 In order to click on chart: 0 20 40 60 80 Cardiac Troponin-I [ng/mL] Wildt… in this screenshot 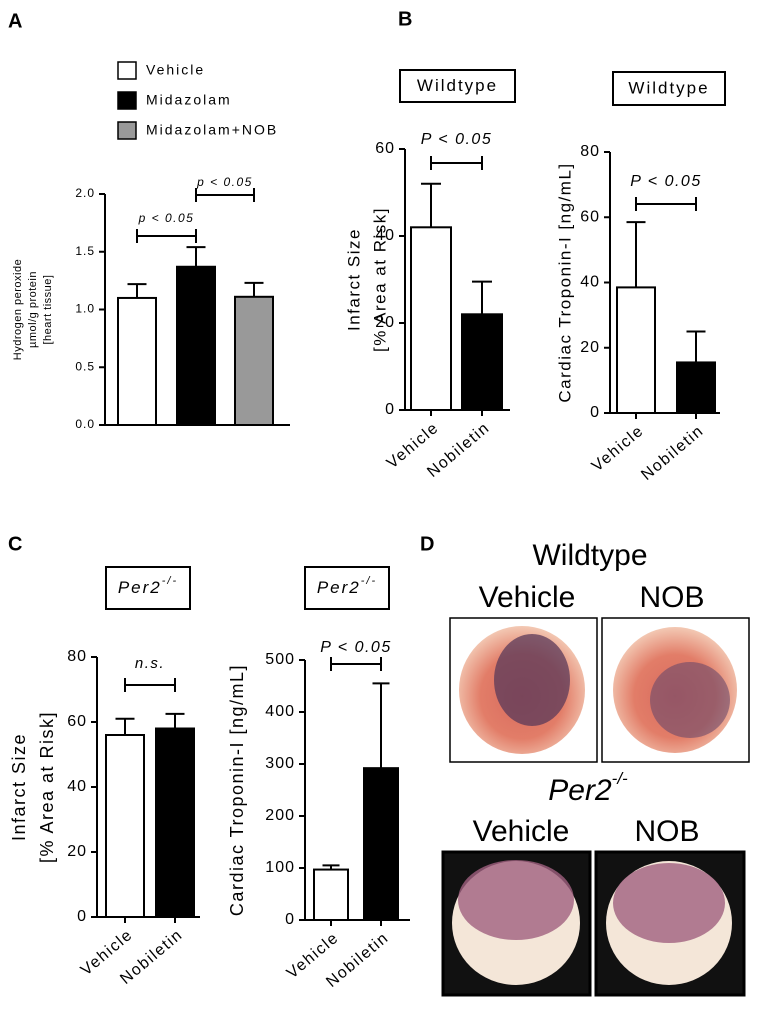, I will do `click(640, 277)`.